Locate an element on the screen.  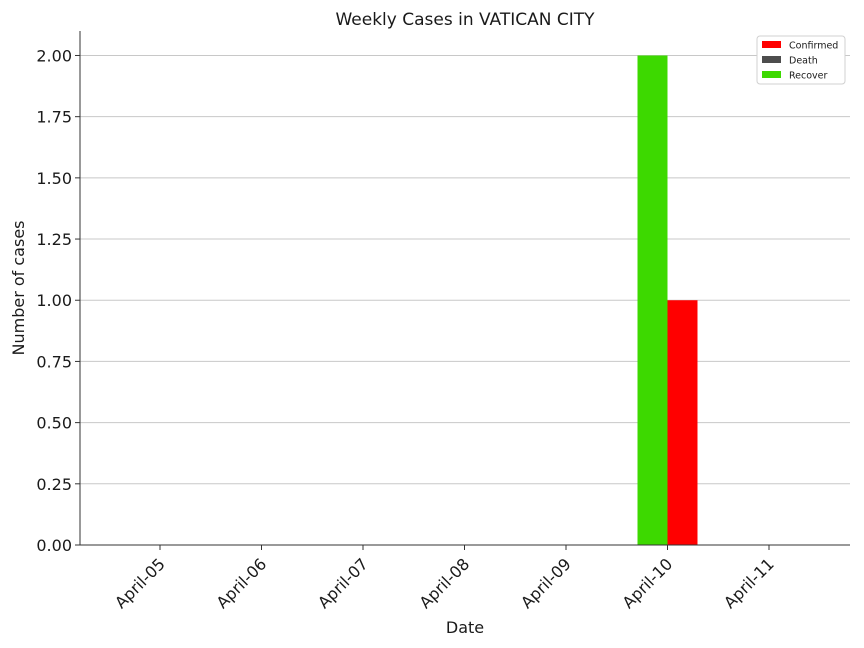
legend-label: Death is located at coordinates (803, 61).